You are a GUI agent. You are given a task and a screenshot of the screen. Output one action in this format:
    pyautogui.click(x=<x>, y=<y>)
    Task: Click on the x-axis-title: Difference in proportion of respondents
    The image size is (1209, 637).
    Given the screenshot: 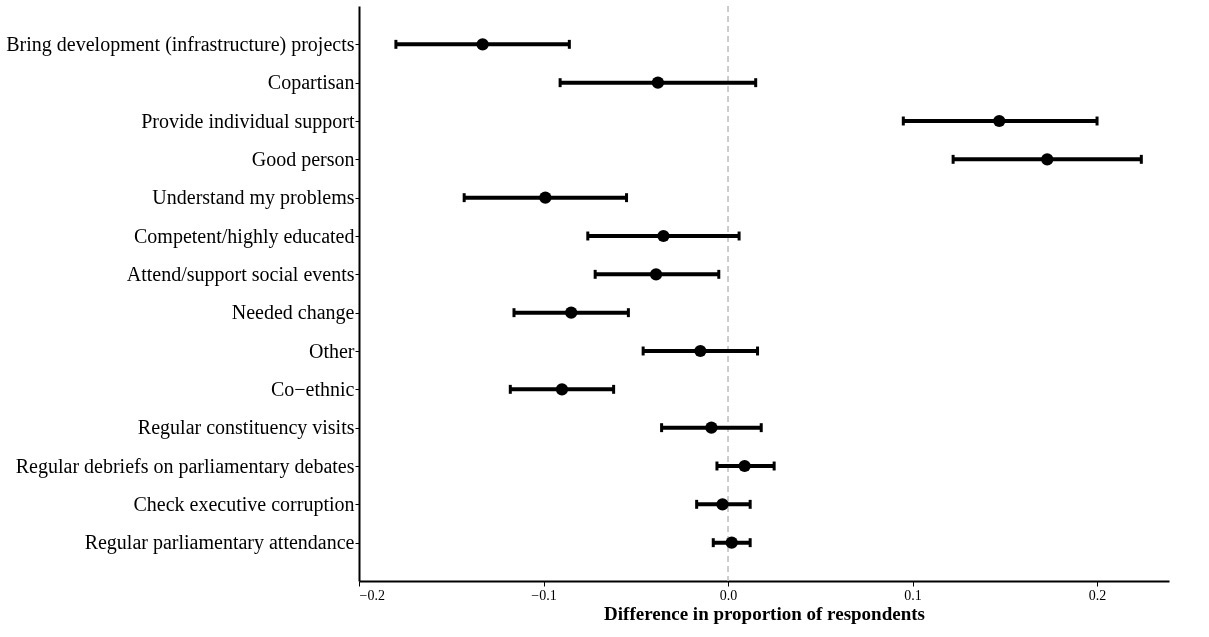 What is the action you would take?
    pyautogui.click(x=764, y=613)
    